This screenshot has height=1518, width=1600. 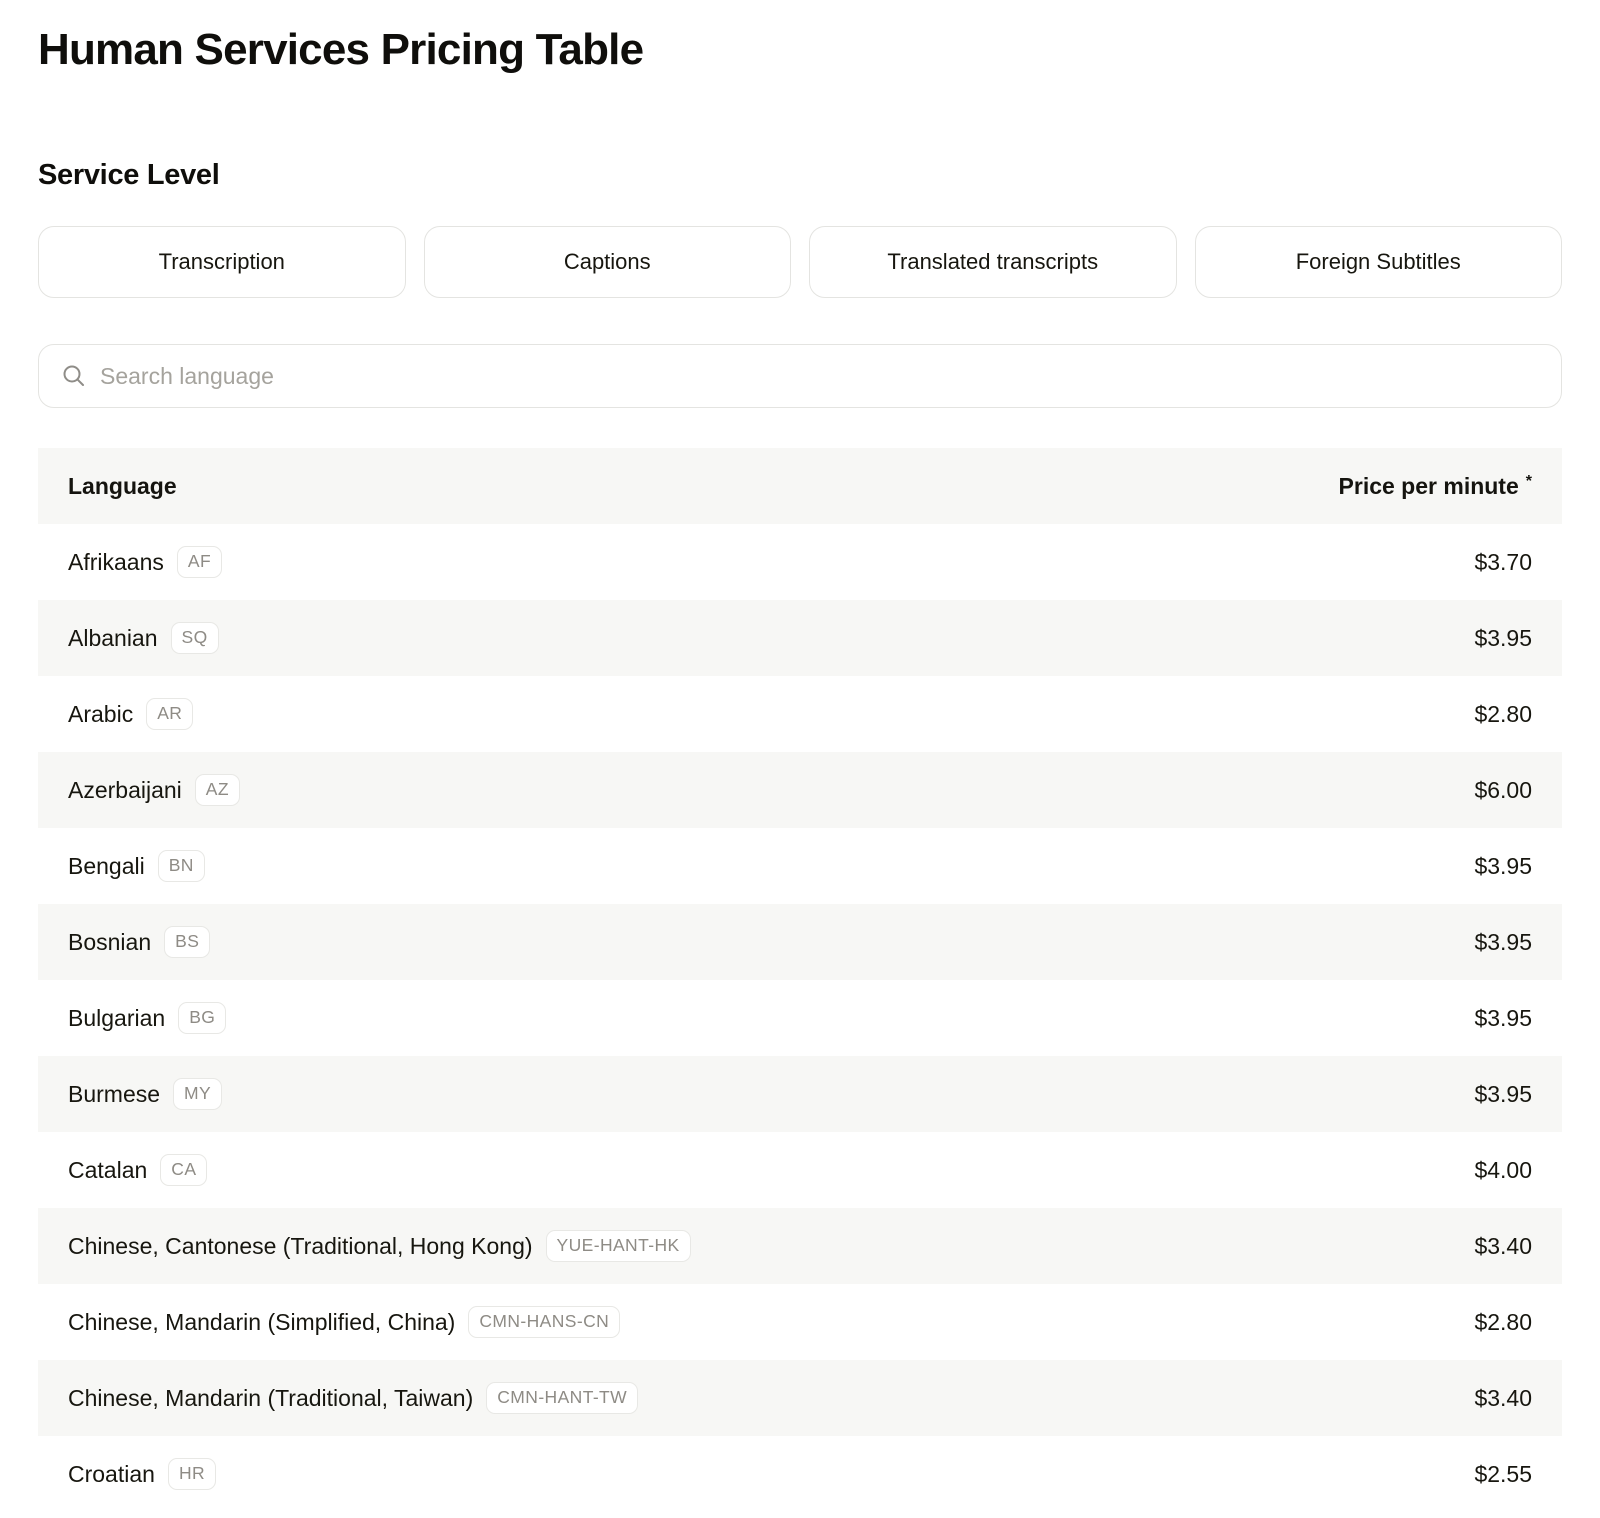 I want to click on language-cell: Bosnian BS, so click(x=771, y=942).